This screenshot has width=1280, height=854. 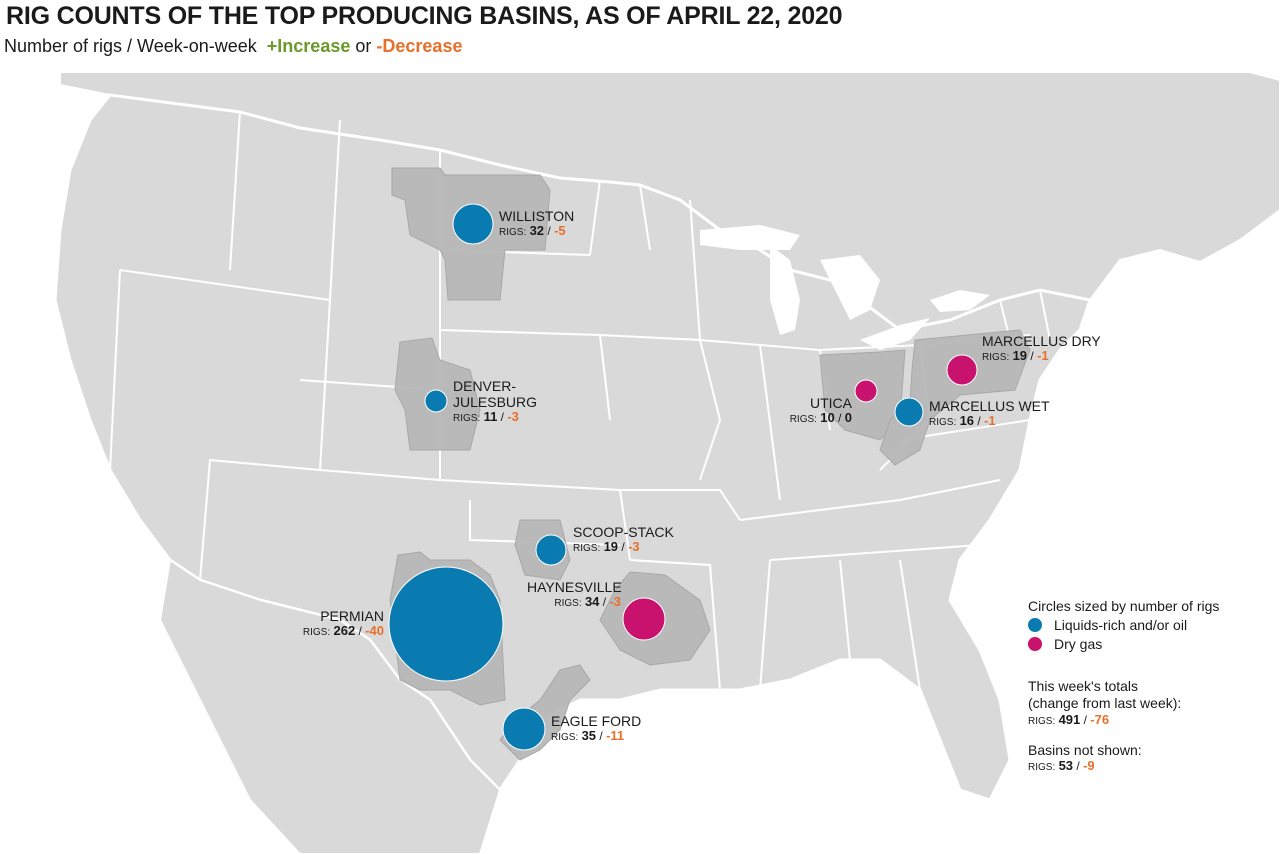 What do you see at coordinates (560, 231) in the screenshot?
I see `rigs-change: -5` at bounding box center [560, 231].